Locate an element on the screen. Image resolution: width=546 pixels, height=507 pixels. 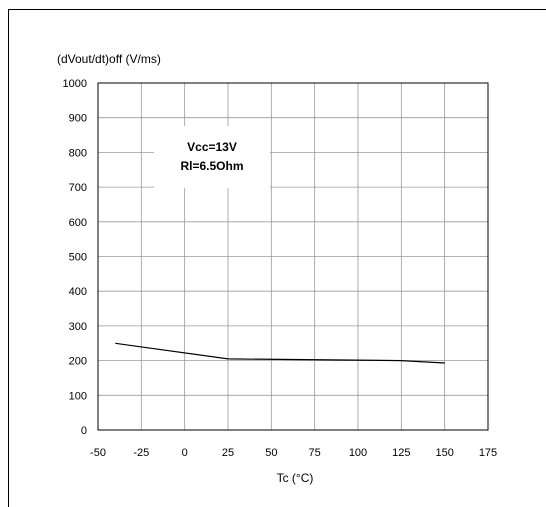
series-line is located at coordinates (280, 353).